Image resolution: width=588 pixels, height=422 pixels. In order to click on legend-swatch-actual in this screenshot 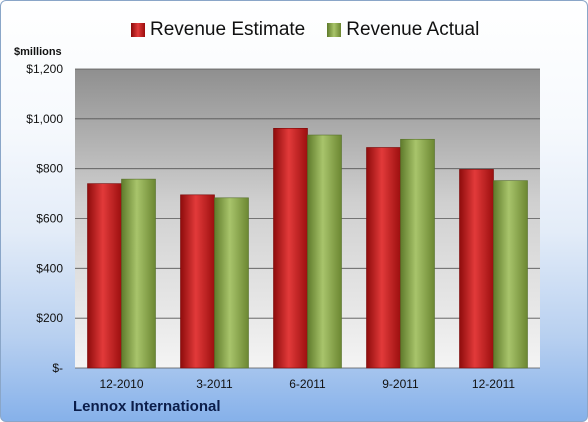, I will do `click(334, 30)`.